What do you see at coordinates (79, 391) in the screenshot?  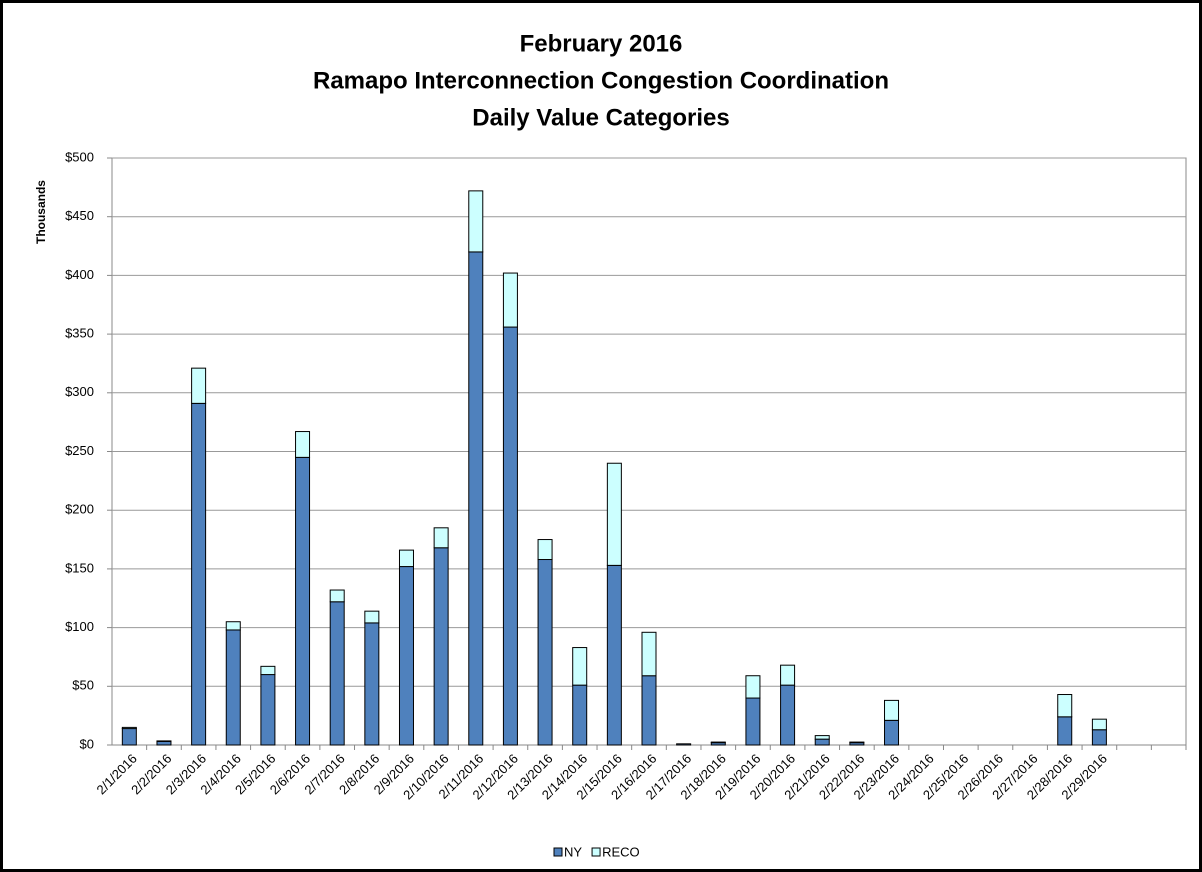 I see `y-tick-label: $300` at bounding box center [79, 391].